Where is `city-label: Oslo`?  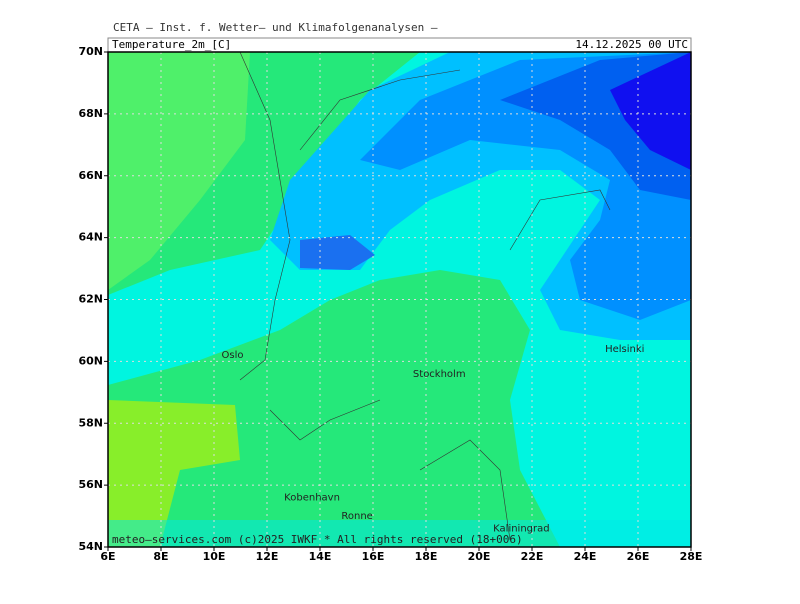 city-label: Oslo is located at coordinates (233, 355).